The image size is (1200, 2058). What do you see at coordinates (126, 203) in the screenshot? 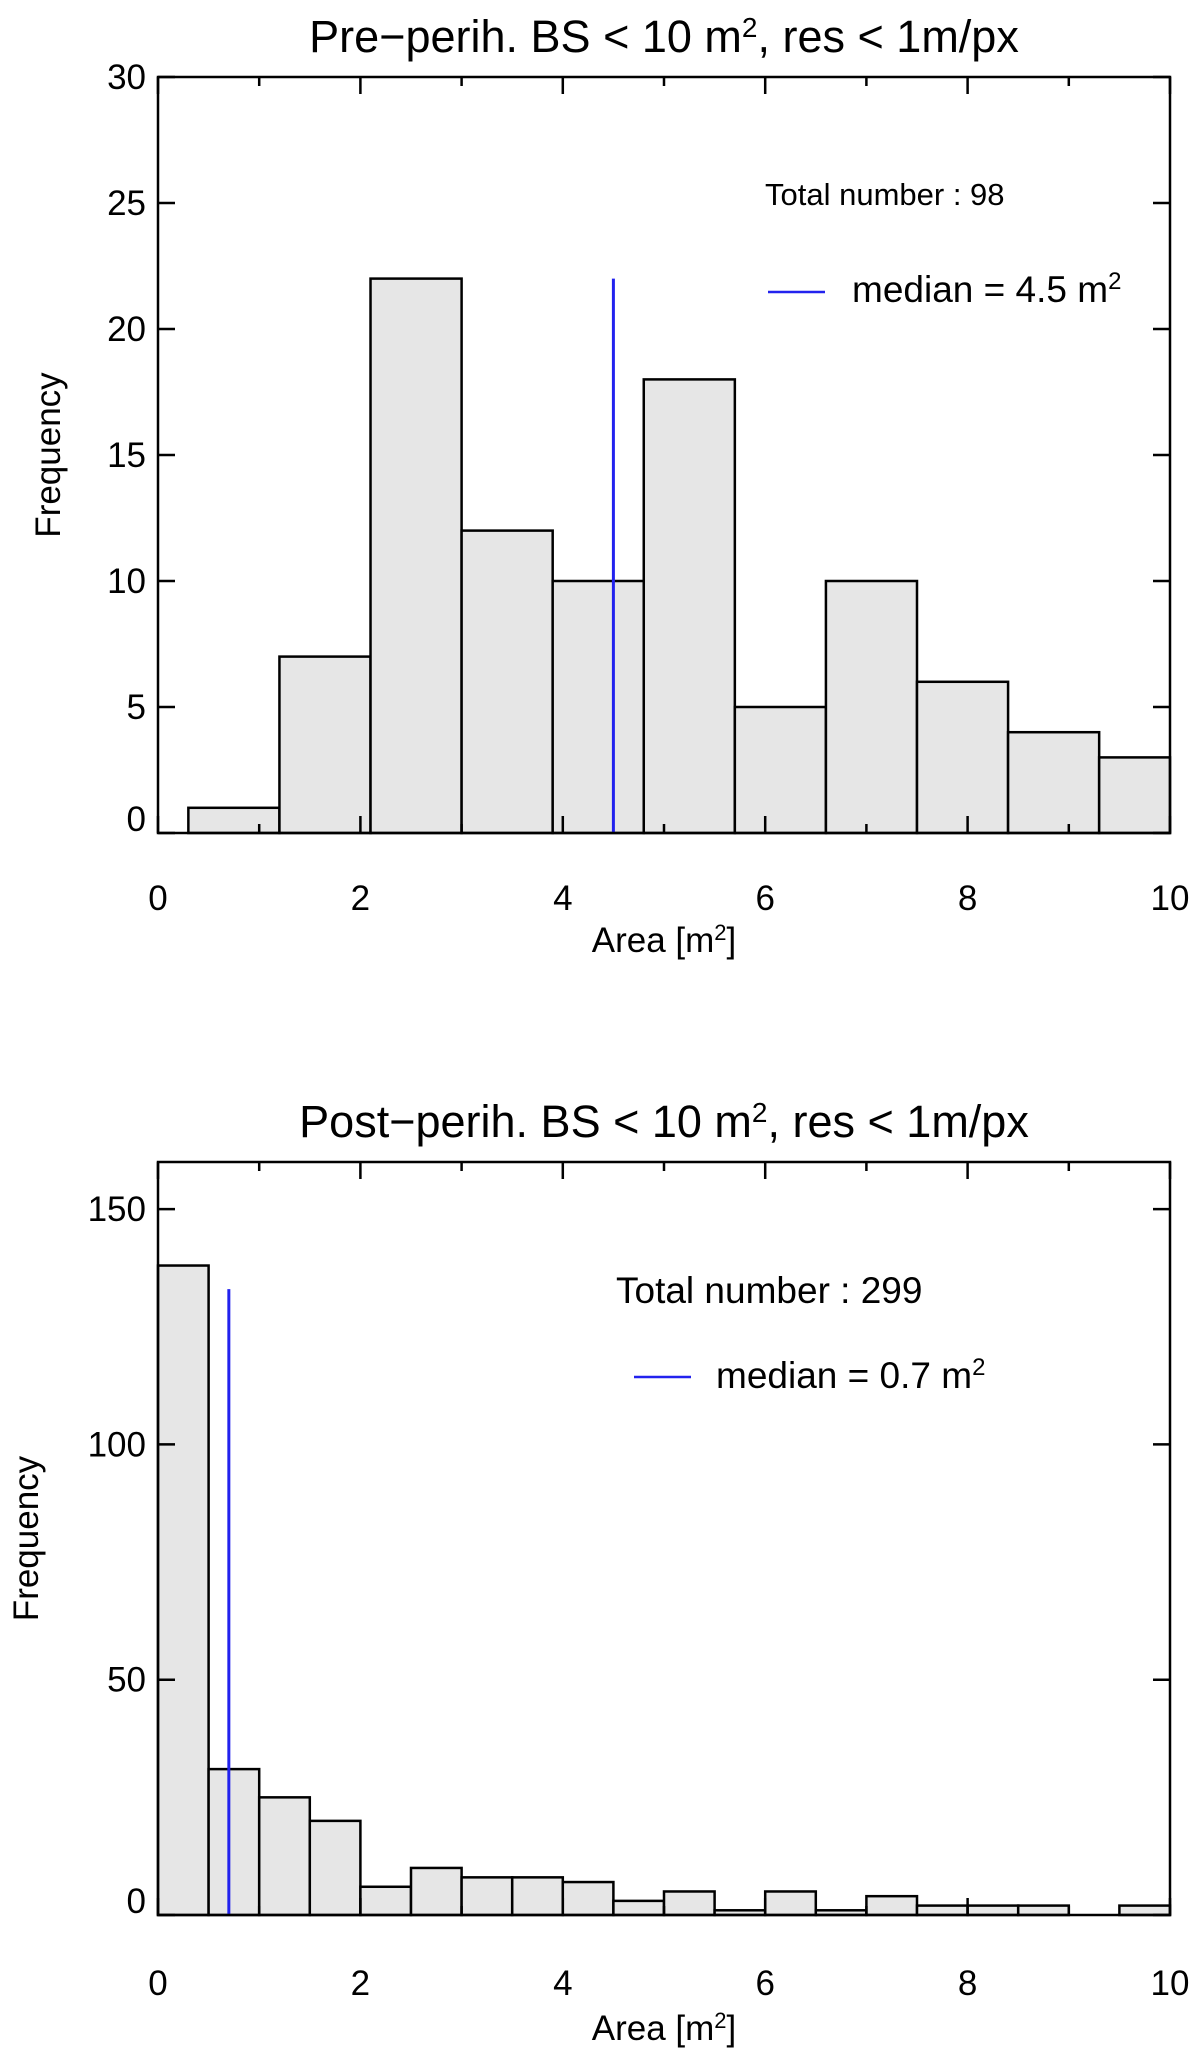
I see `y-tick-label: 25` at bounding box center [126, 203].